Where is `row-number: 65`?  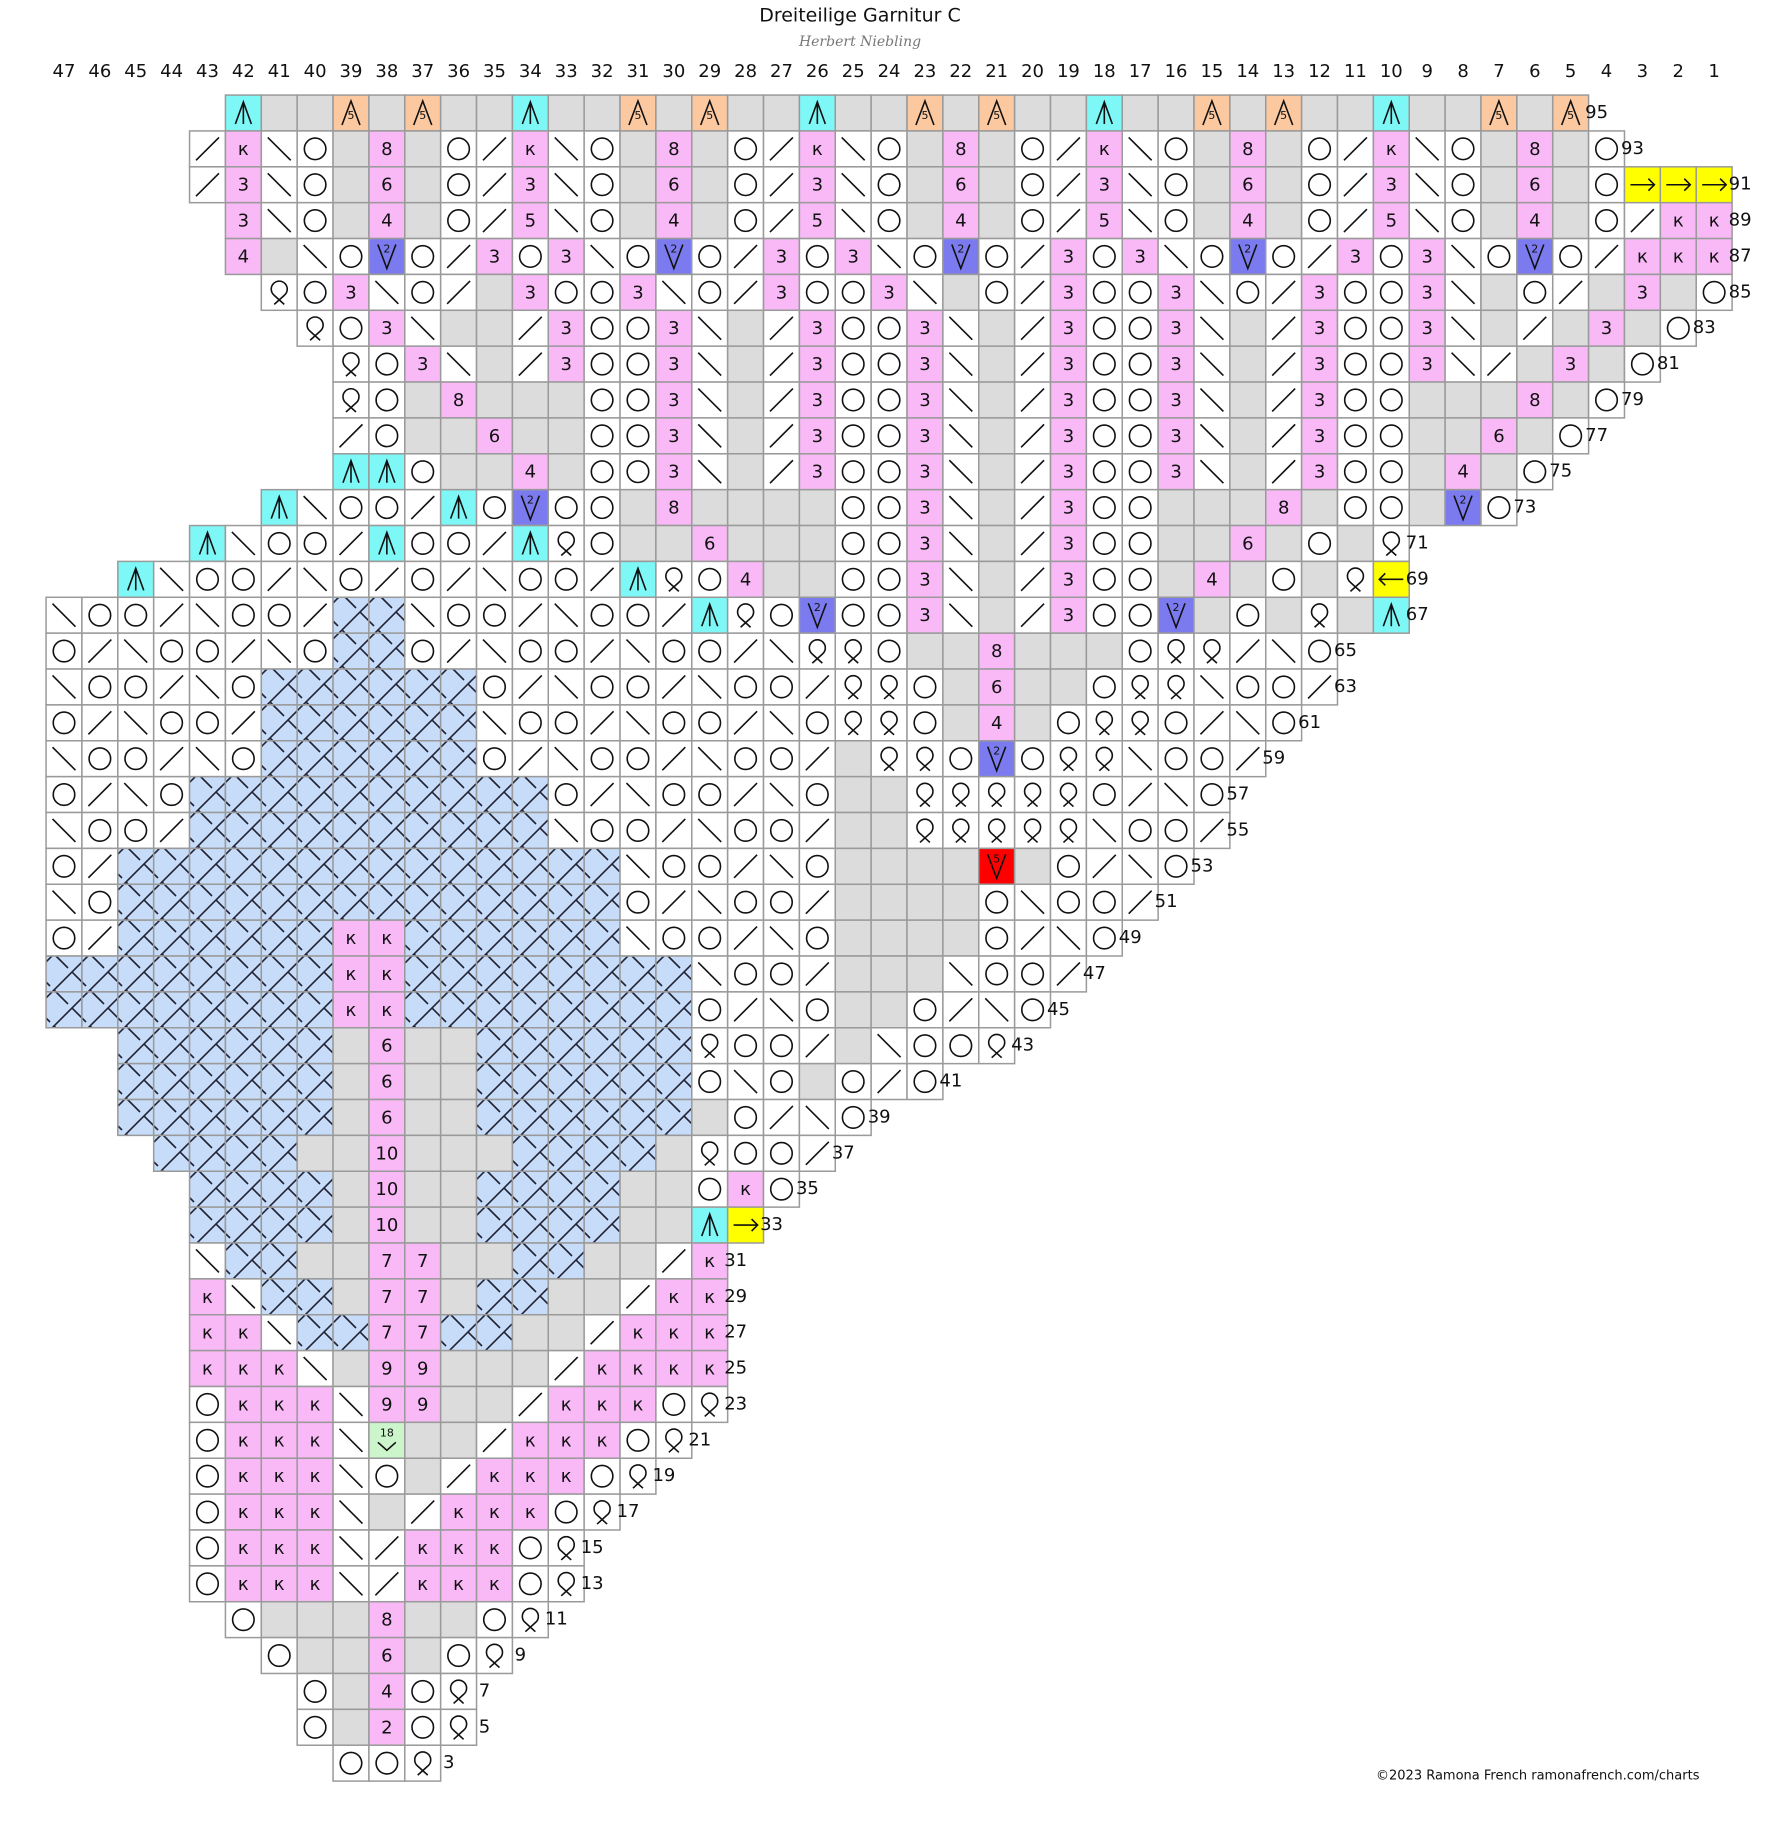 row-number: 65 is located at coordinates (1345, 650).